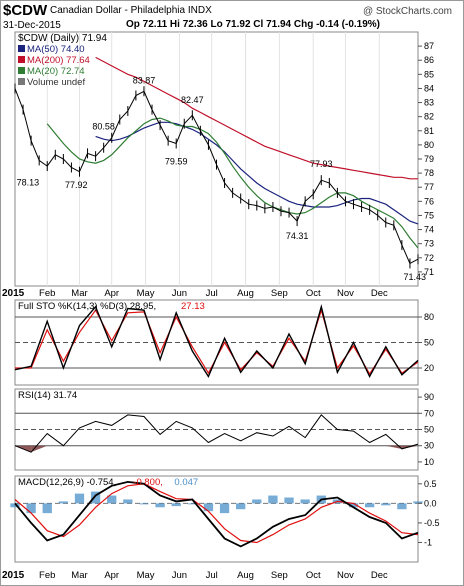  Describe the element at coordinates (131, 10) in the screenshot. I see `chart-name: Canadian Dollar - Philadelphia INDX` at that location.